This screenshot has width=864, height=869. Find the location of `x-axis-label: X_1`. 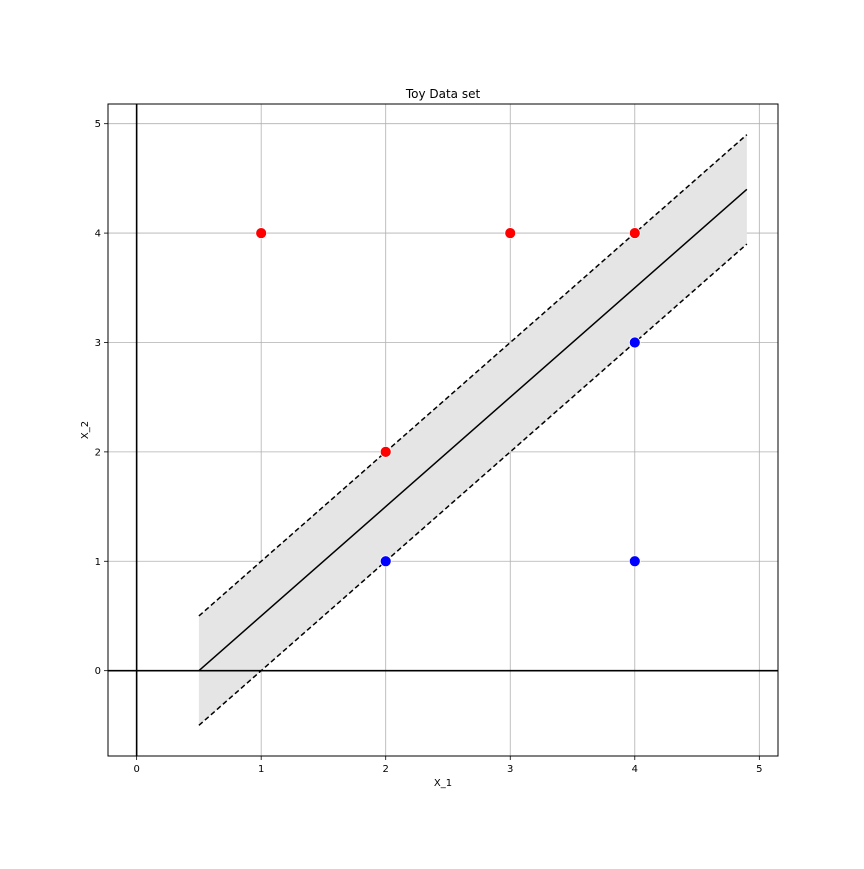

x-axis-label: X_1 is located at coordinates (443, 783).